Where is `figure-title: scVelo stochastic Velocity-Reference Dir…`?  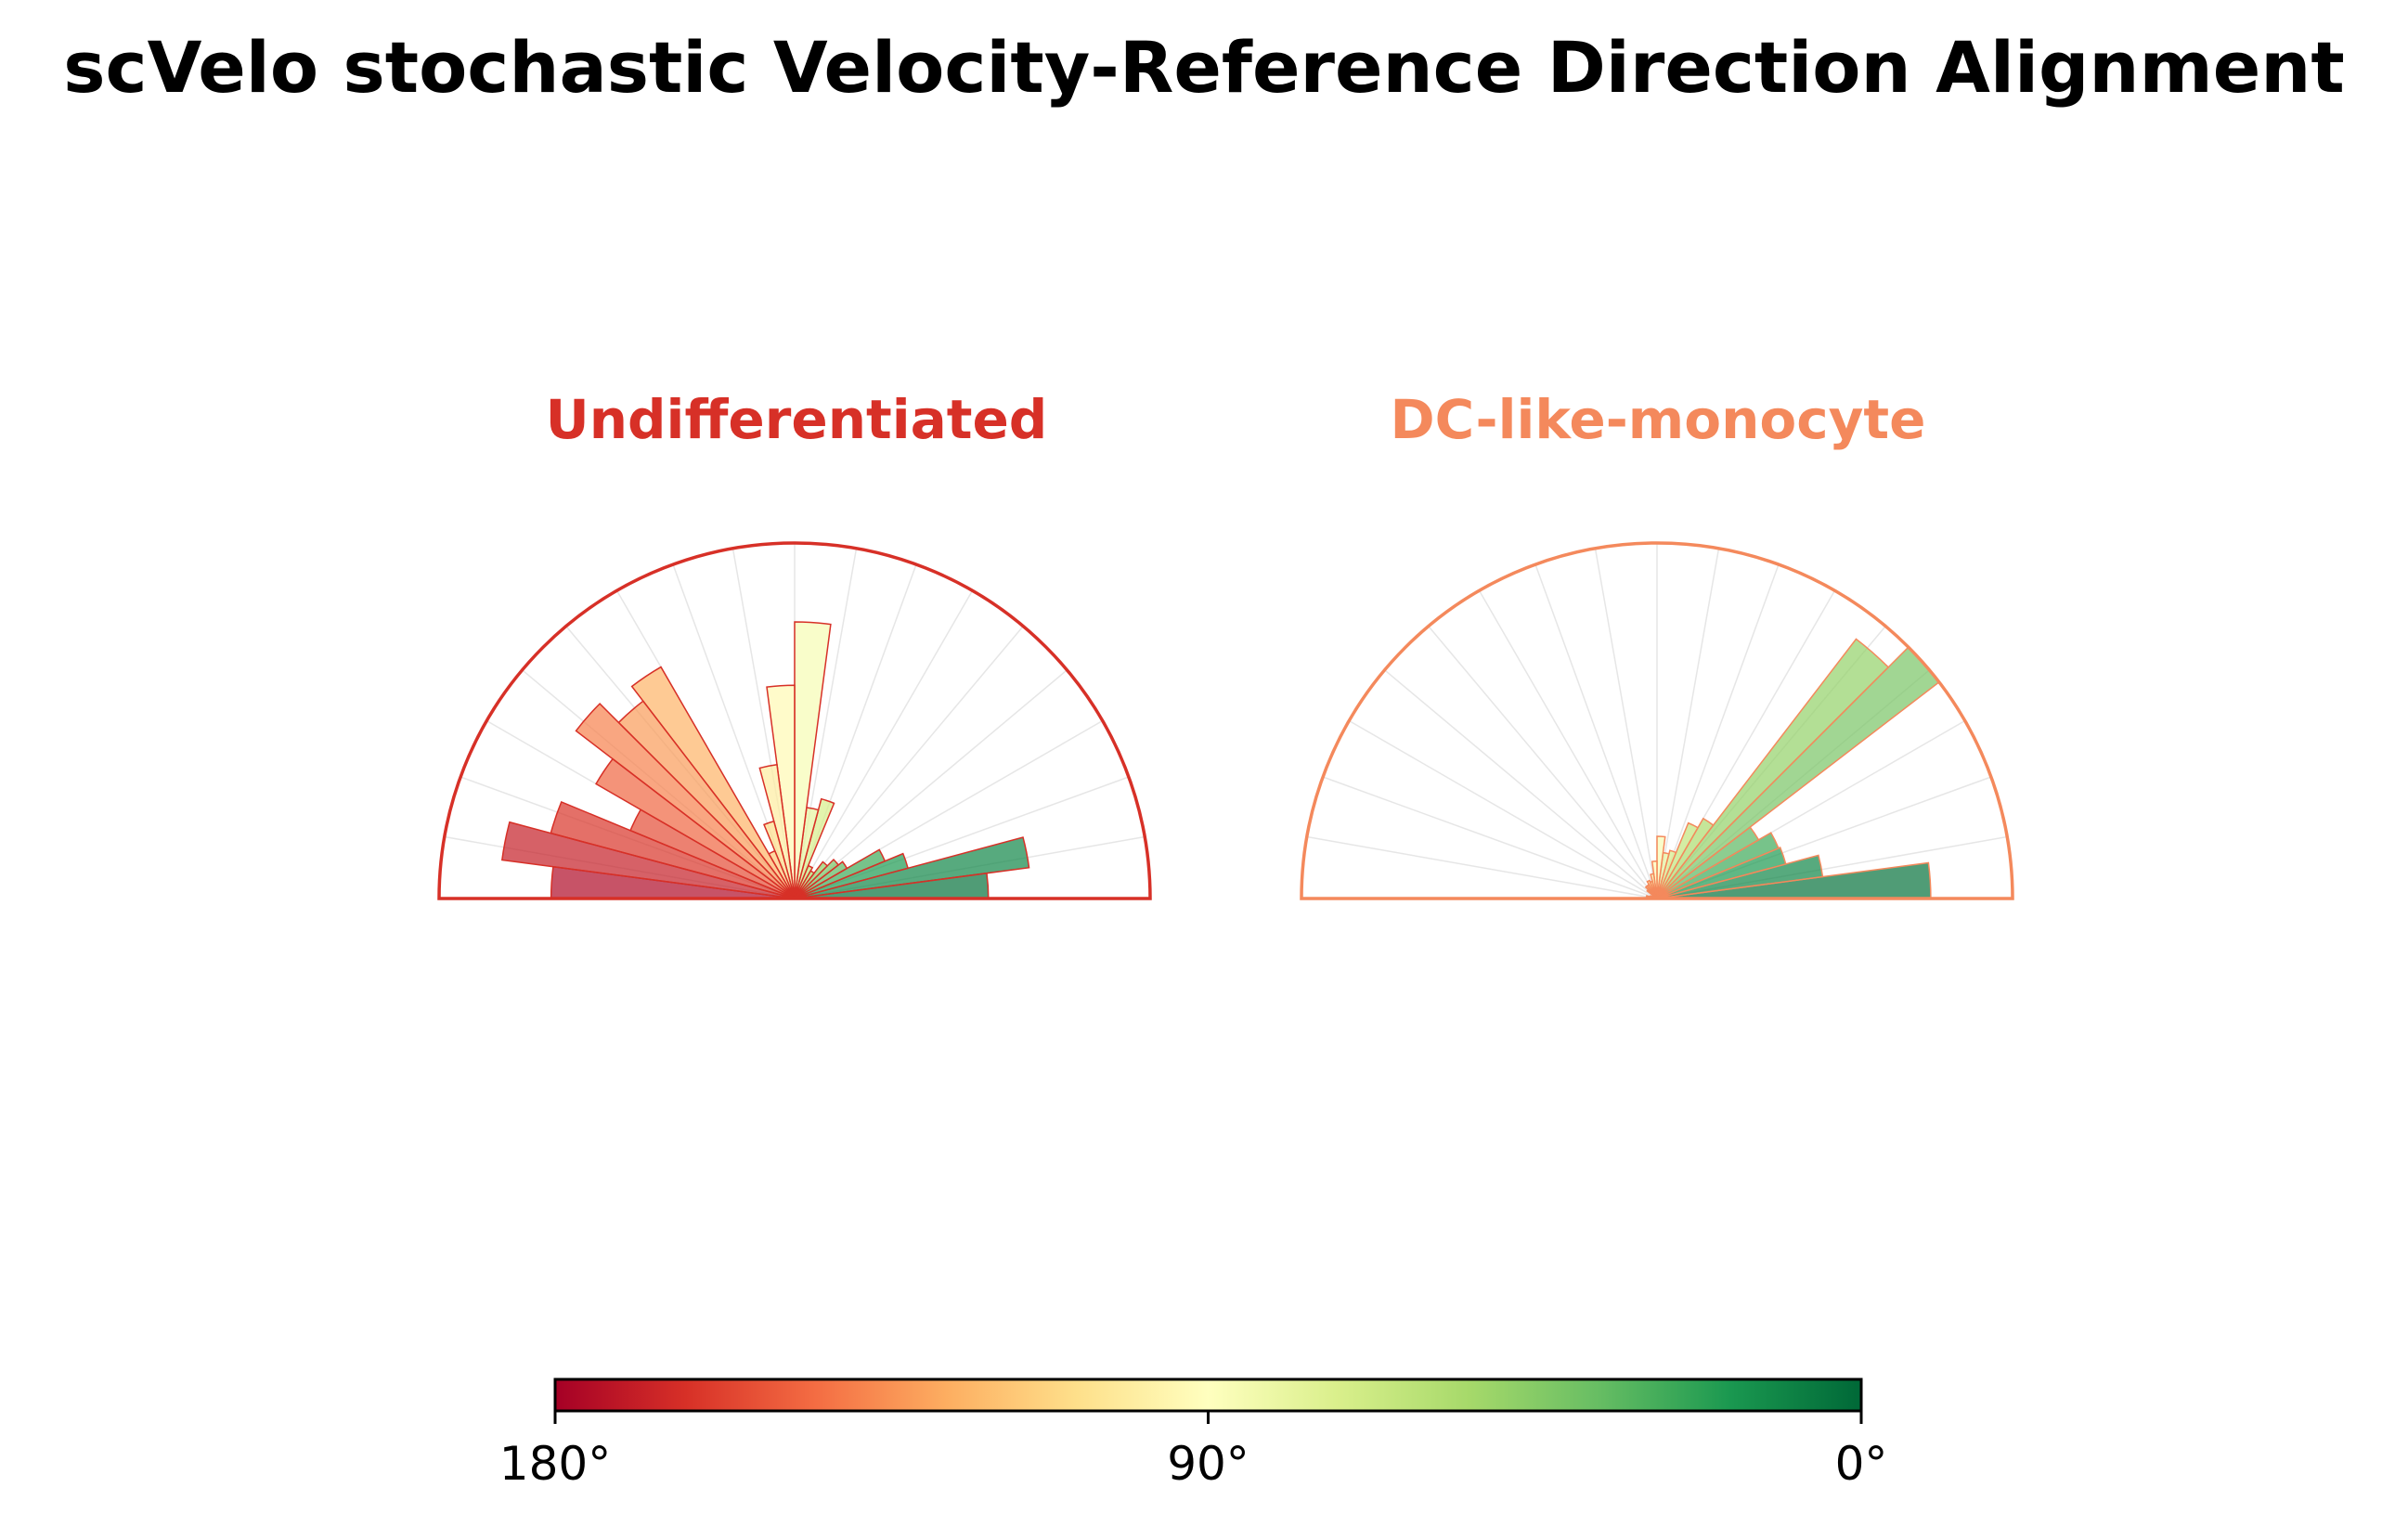
figure-title: scVelo stochastic Velocity-Reference Dir… is located at coordinates (1204, 67).